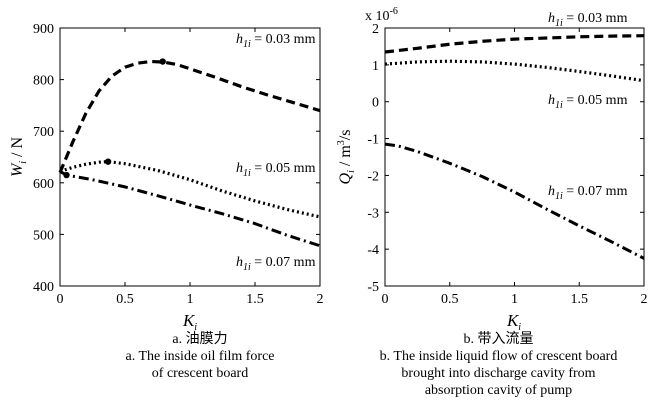  I want to click on x-tick-label-b: 1.5, so click(580, 299).